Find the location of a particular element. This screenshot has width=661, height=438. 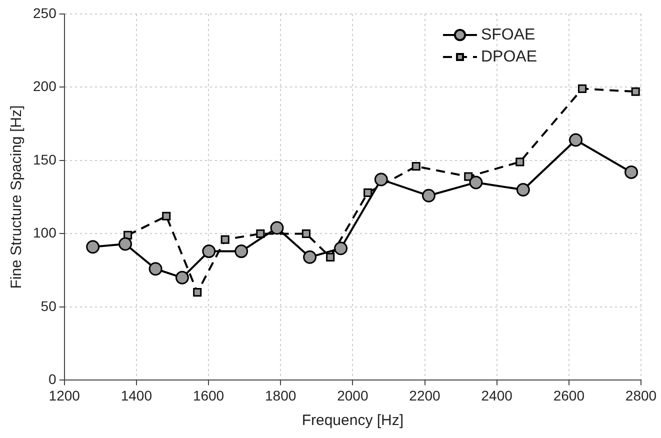

x-tick-label: 2400 is located at coordinates (497, 395).